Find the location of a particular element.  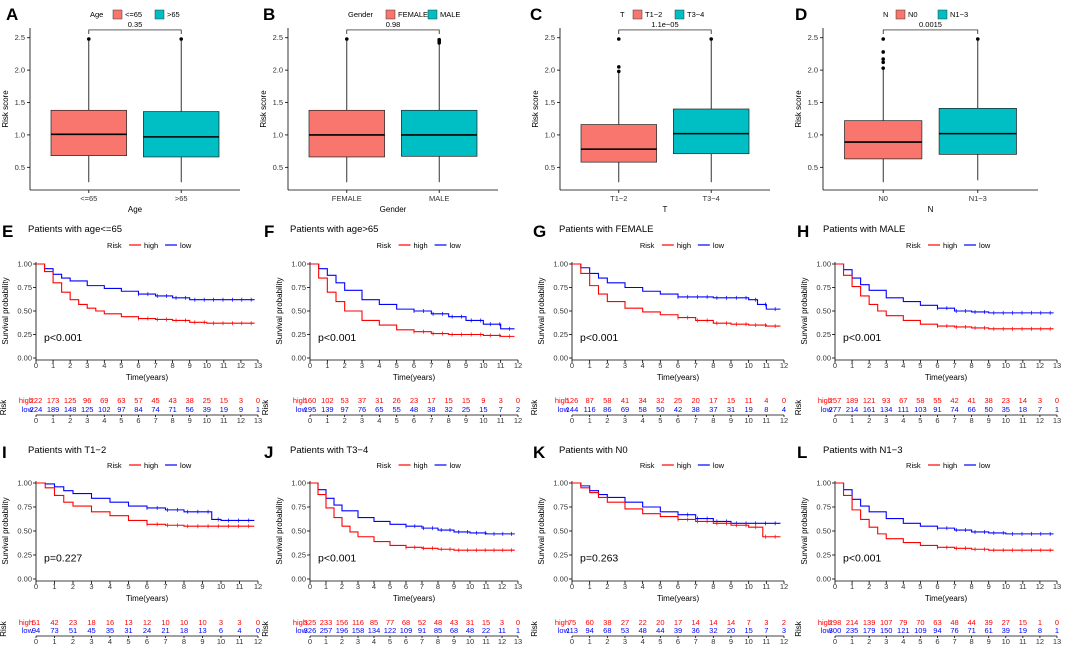

legend-label: T3−4 is located at coordinates (695, 14).